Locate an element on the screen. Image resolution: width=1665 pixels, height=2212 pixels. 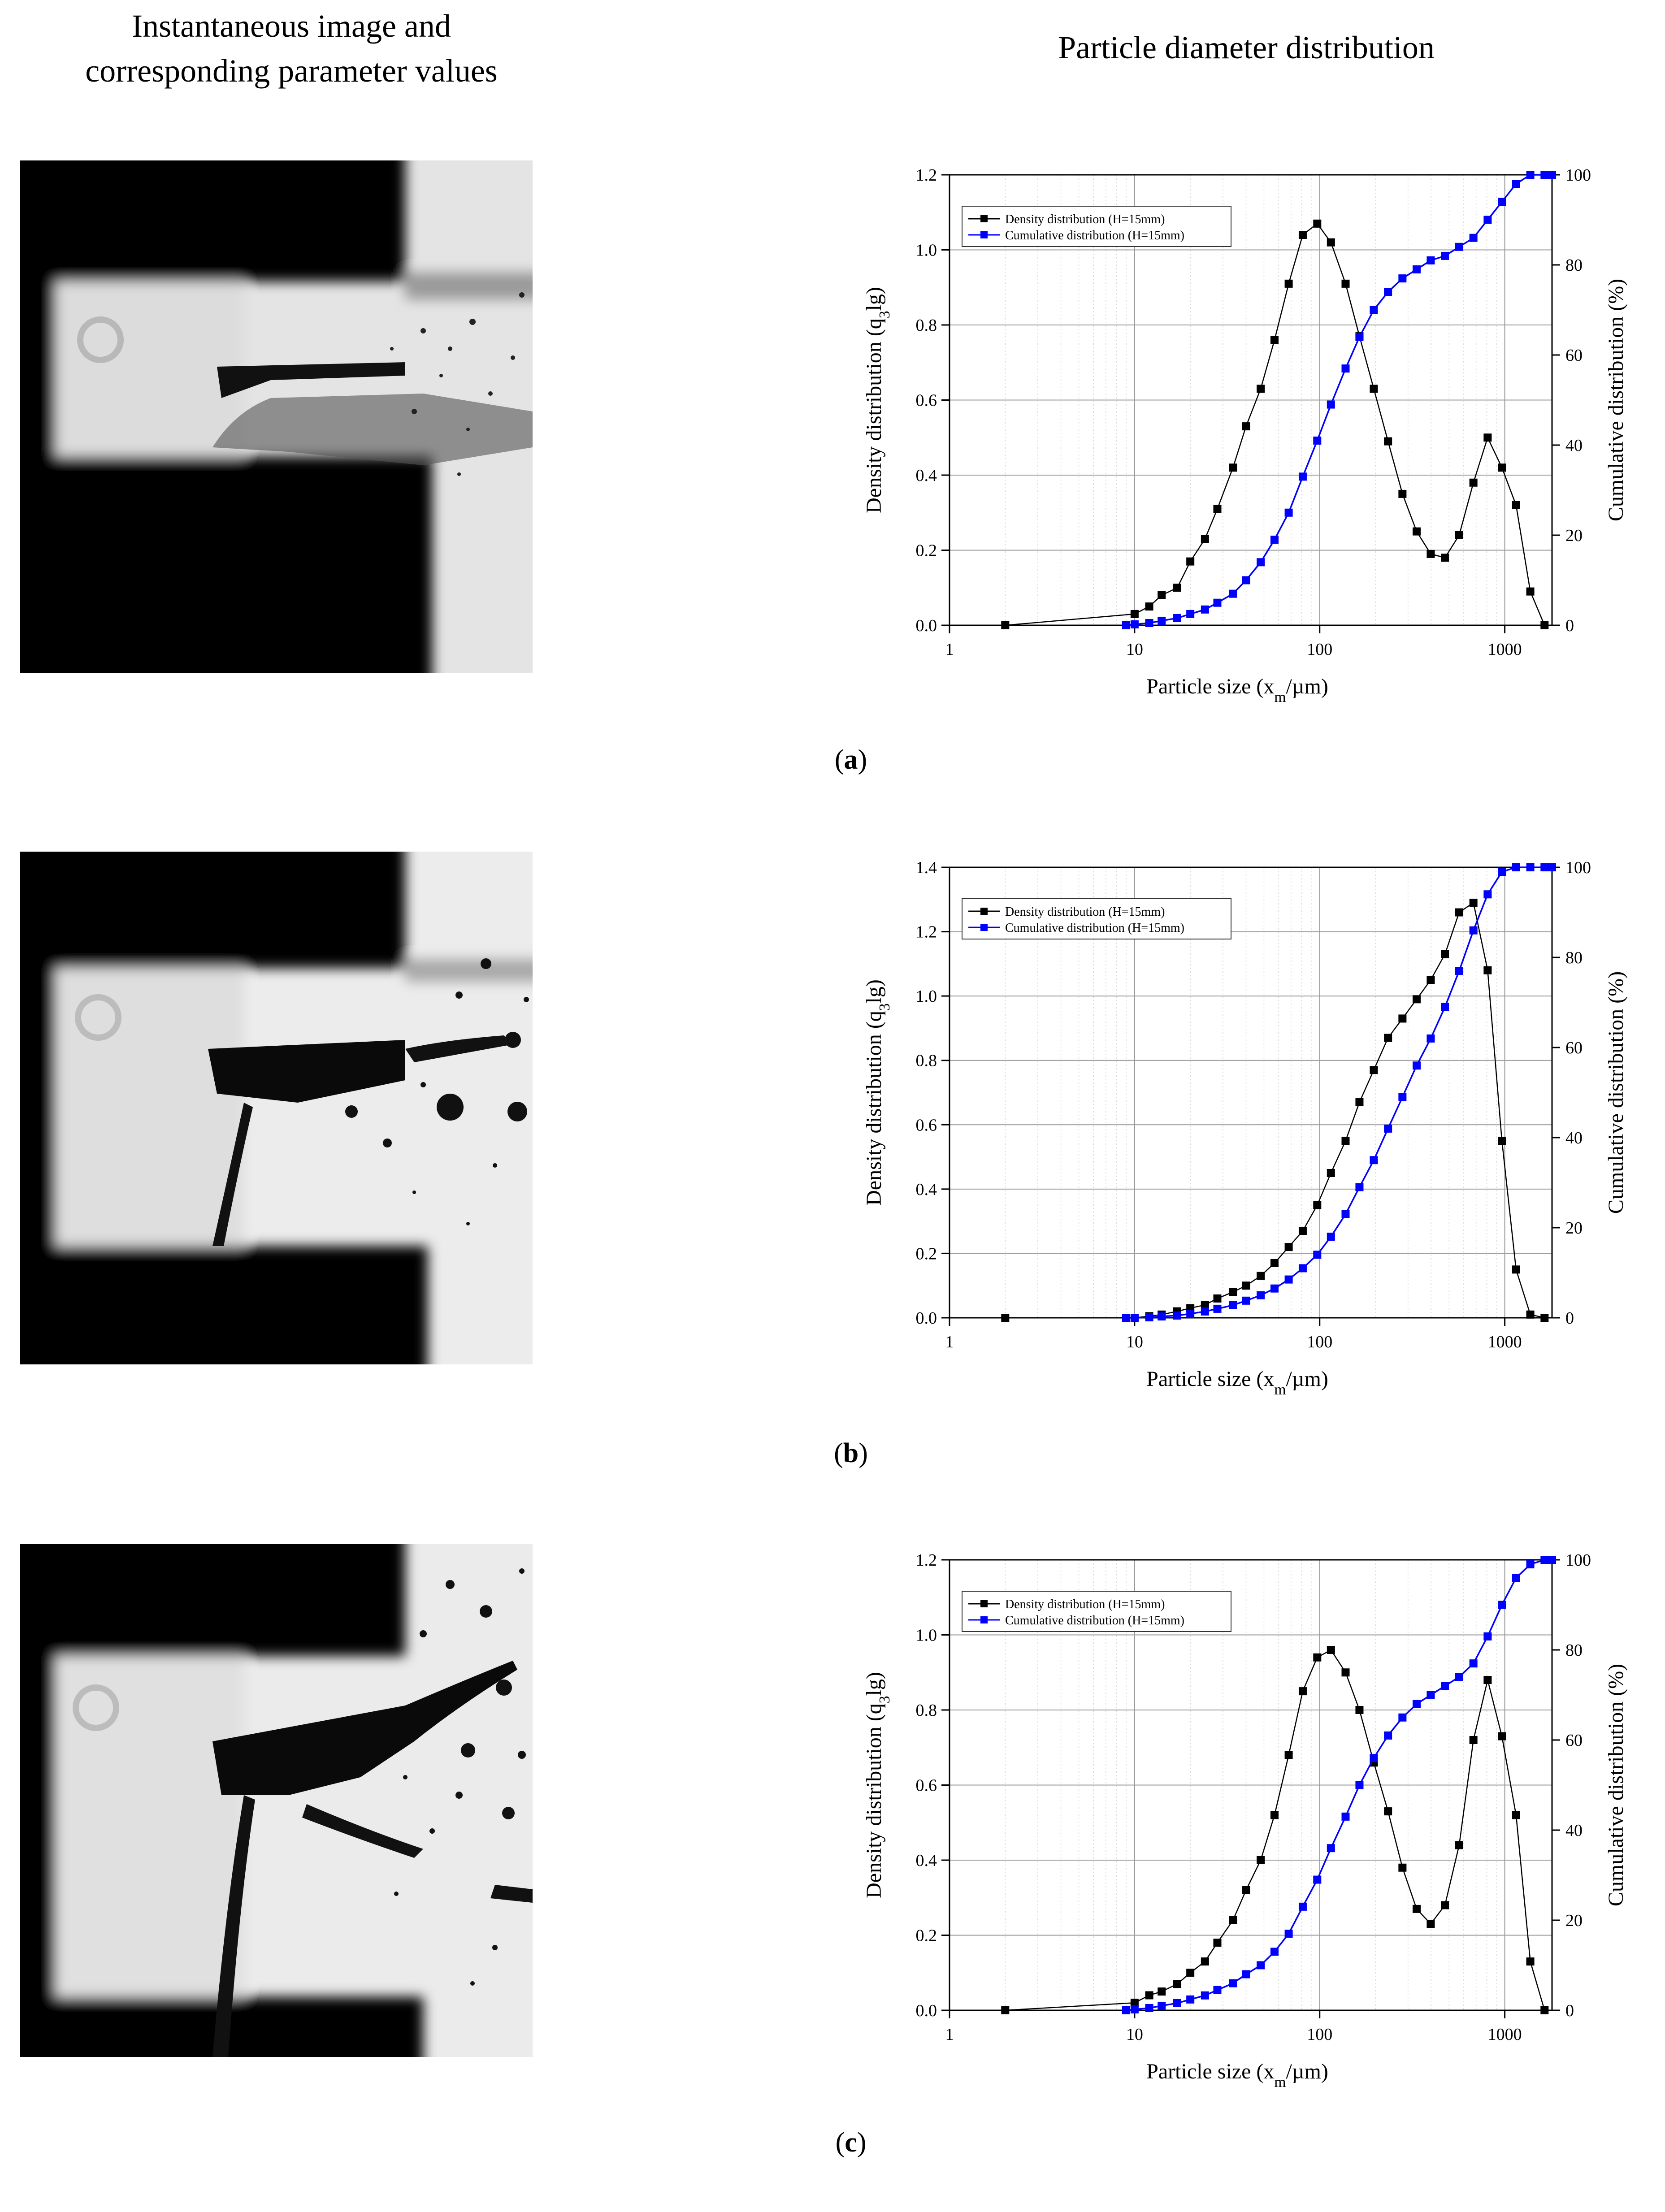
y-tick-label-left: 0.6 is located at coordinates (926, 400).